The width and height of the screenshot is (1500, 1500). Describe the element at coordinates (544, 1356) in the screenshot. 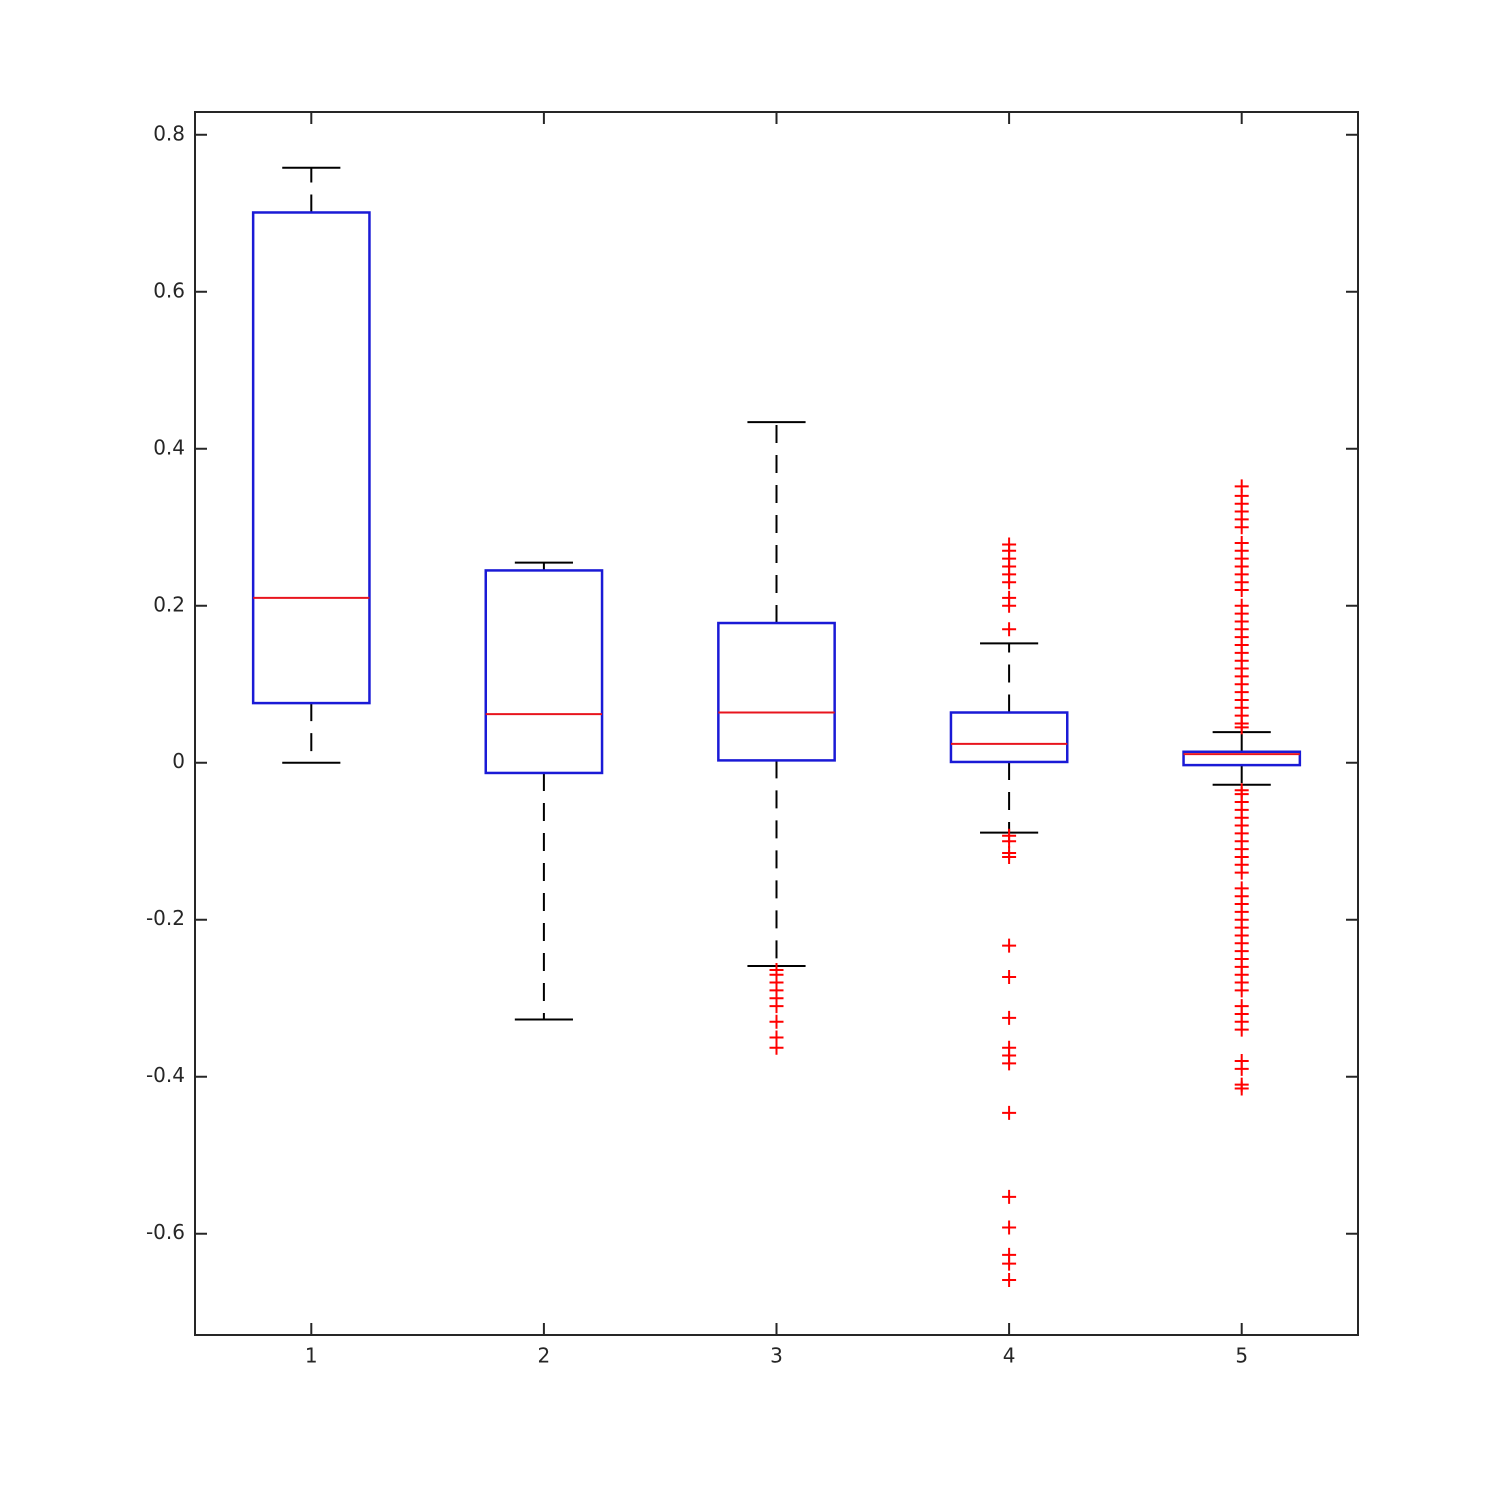

I see `x-tick-label: 2` at that location.